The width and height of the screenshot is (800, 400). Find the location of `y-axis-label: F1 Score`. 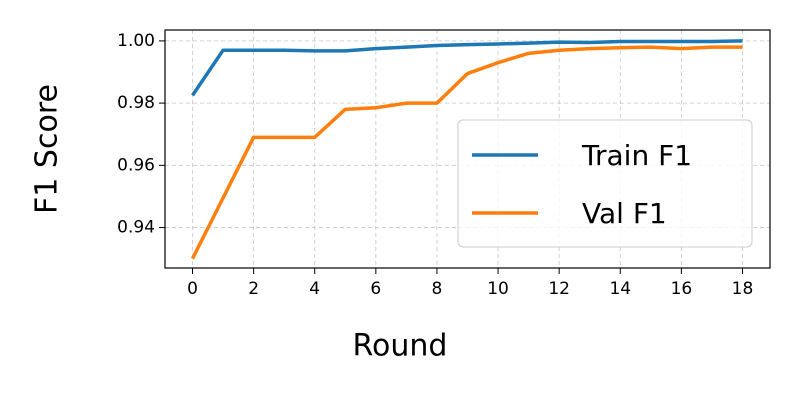

y-axis-label: F1 Score is located at coordinates (47, 149).